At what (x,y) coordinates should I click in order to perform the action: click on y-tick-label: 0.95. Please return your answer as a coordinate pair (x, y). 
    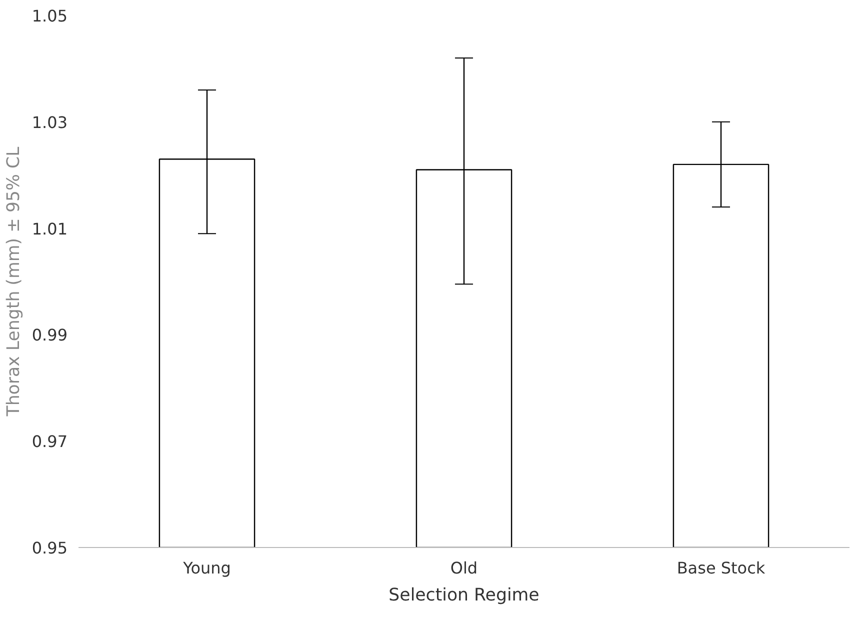
    Looking at the image, I should click on (50, 548).